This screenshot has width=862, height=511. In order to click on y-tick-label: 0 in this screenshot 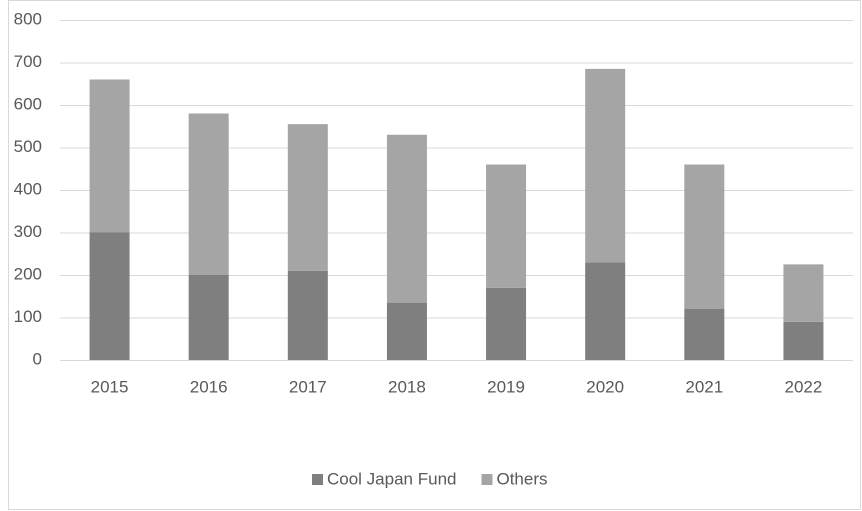, I will do `click(37, 358)`.